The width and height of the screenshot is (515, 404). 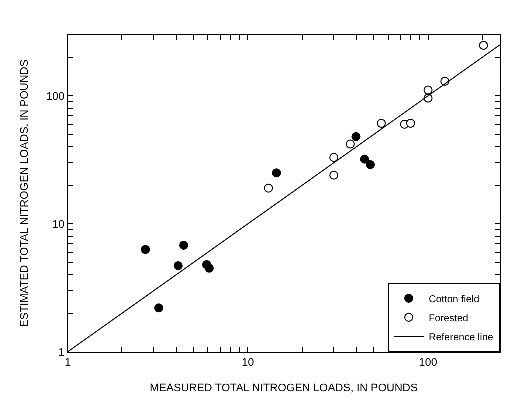 I want to click on x-axis-title: MEASURED TOTAL NITROGEN LOADS, IN POUNDS, so click(x=284, y=388).